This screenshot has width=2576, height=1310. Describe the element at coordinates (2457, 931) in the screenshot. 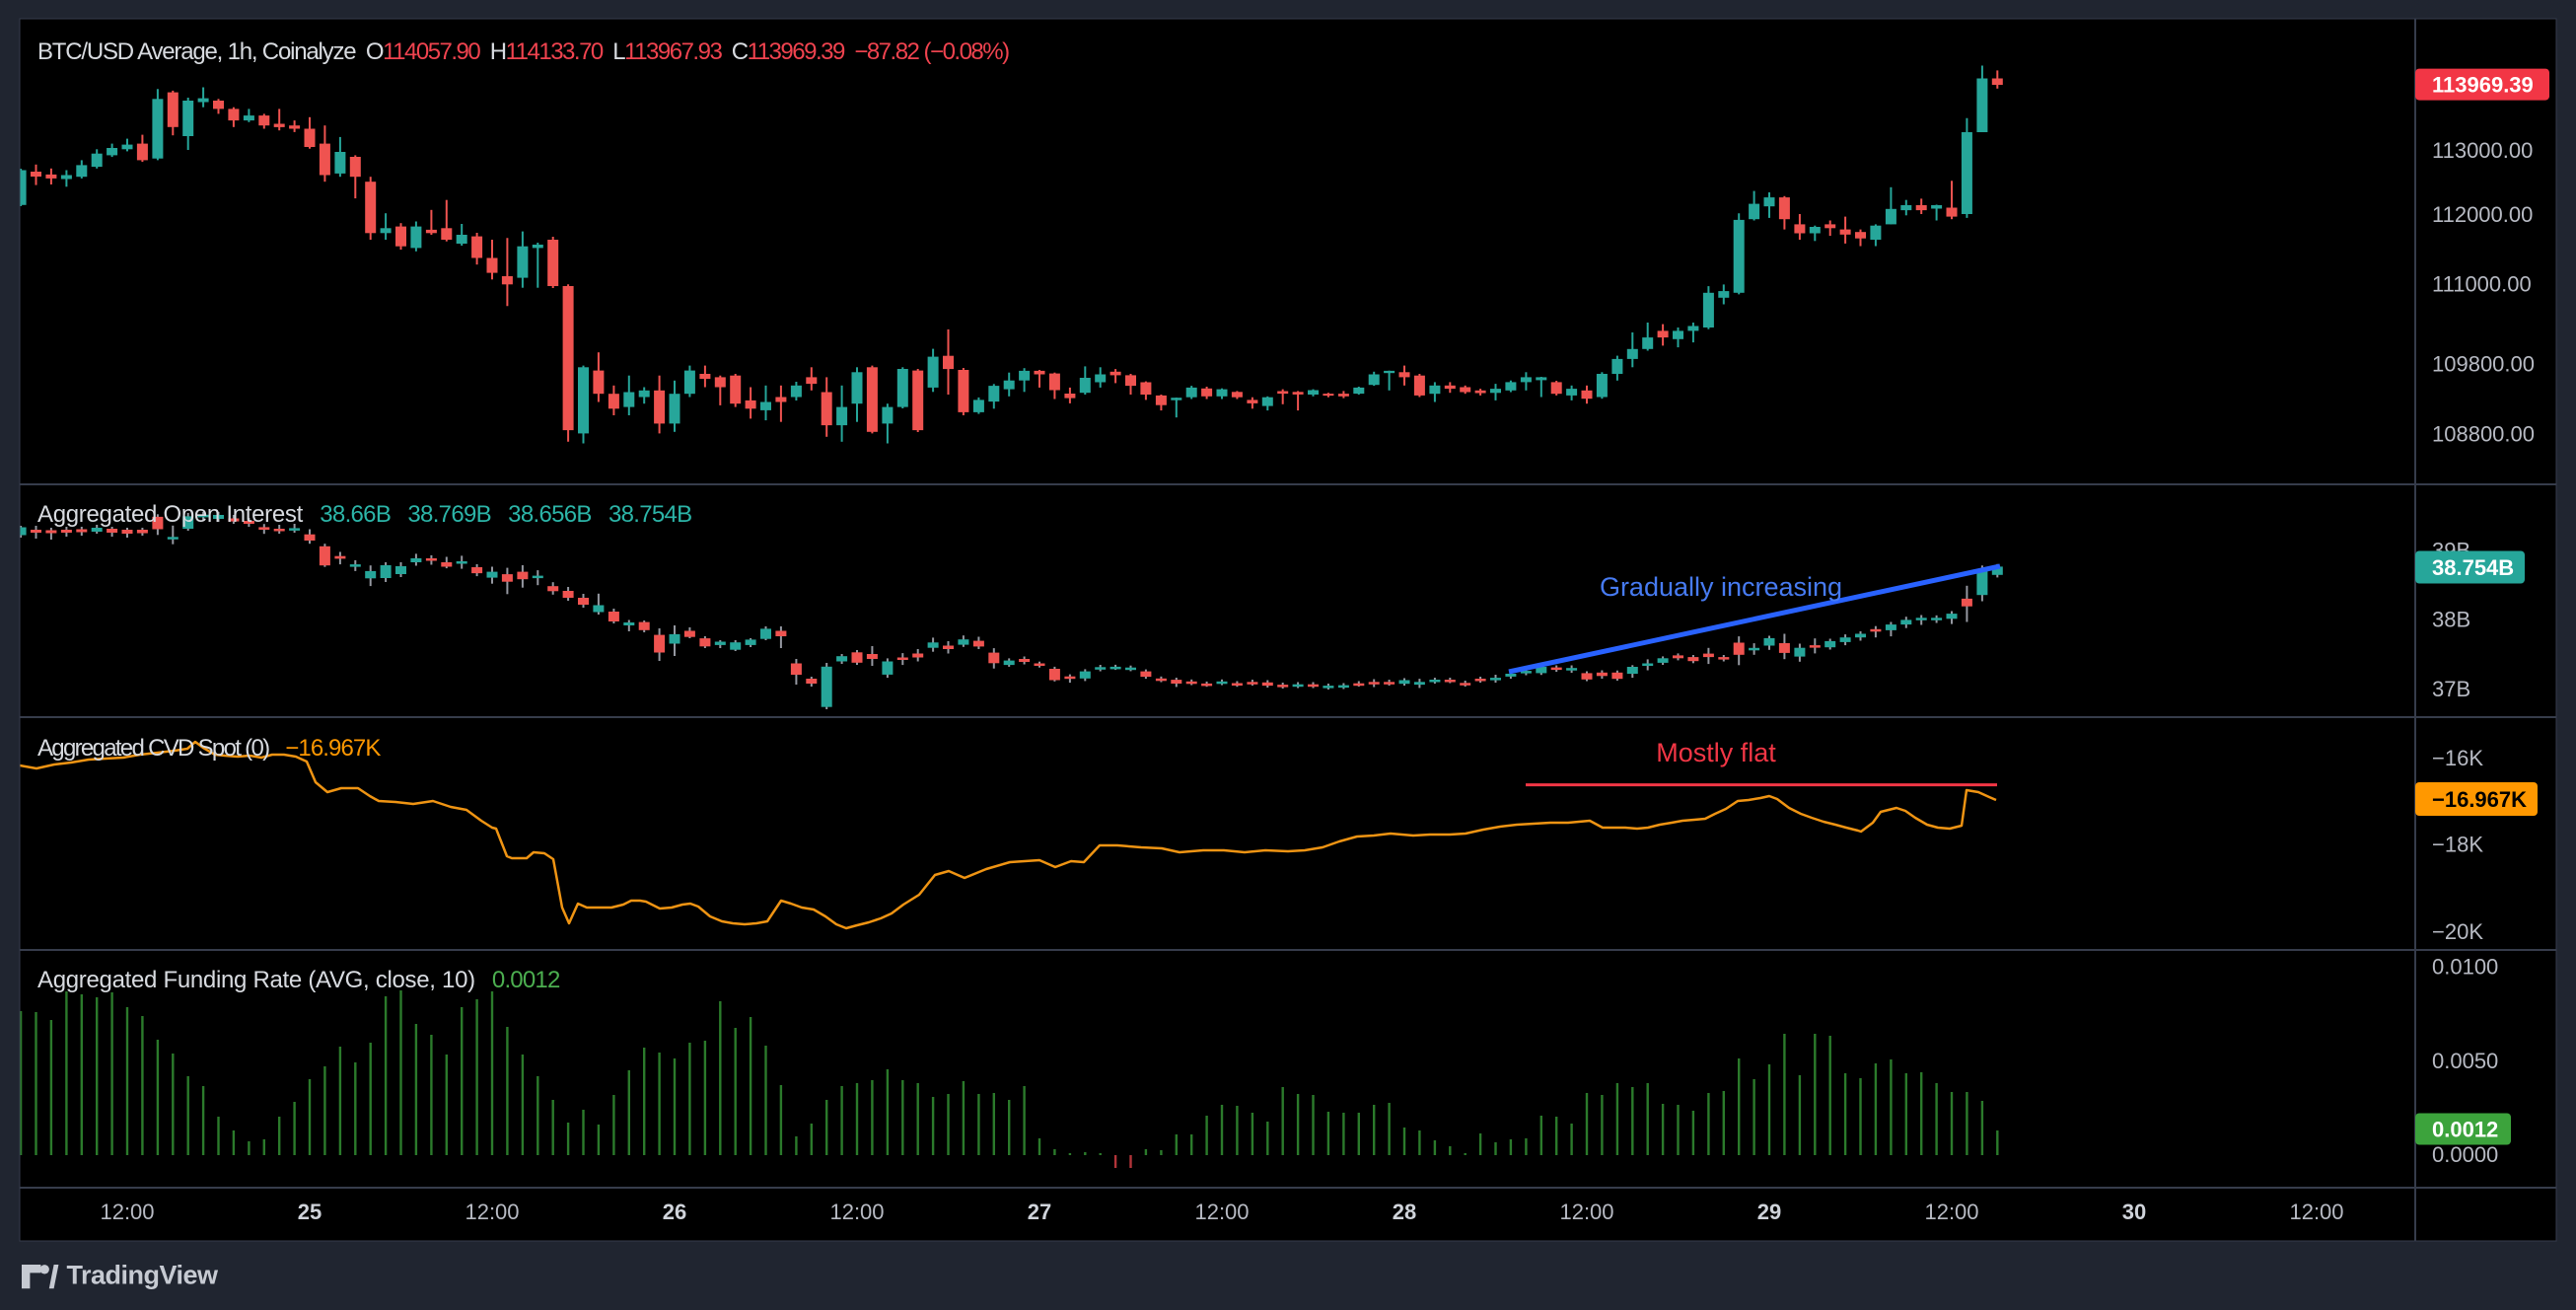

I see `svg-text: −20K` at that location.